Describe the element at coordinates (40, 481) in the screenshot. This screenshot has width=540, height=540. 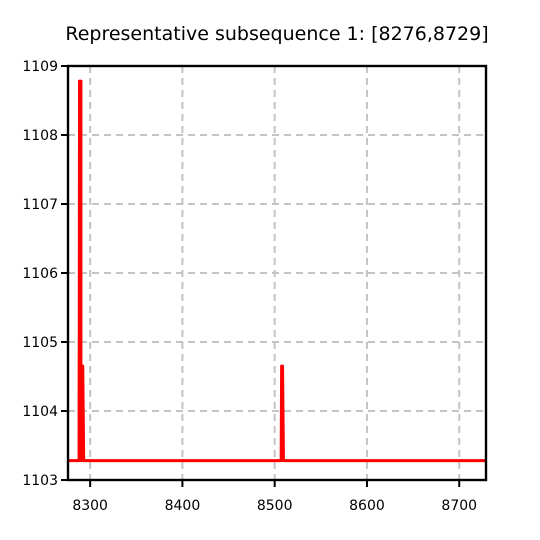
I see `y-tick-label: 1103` at that location.